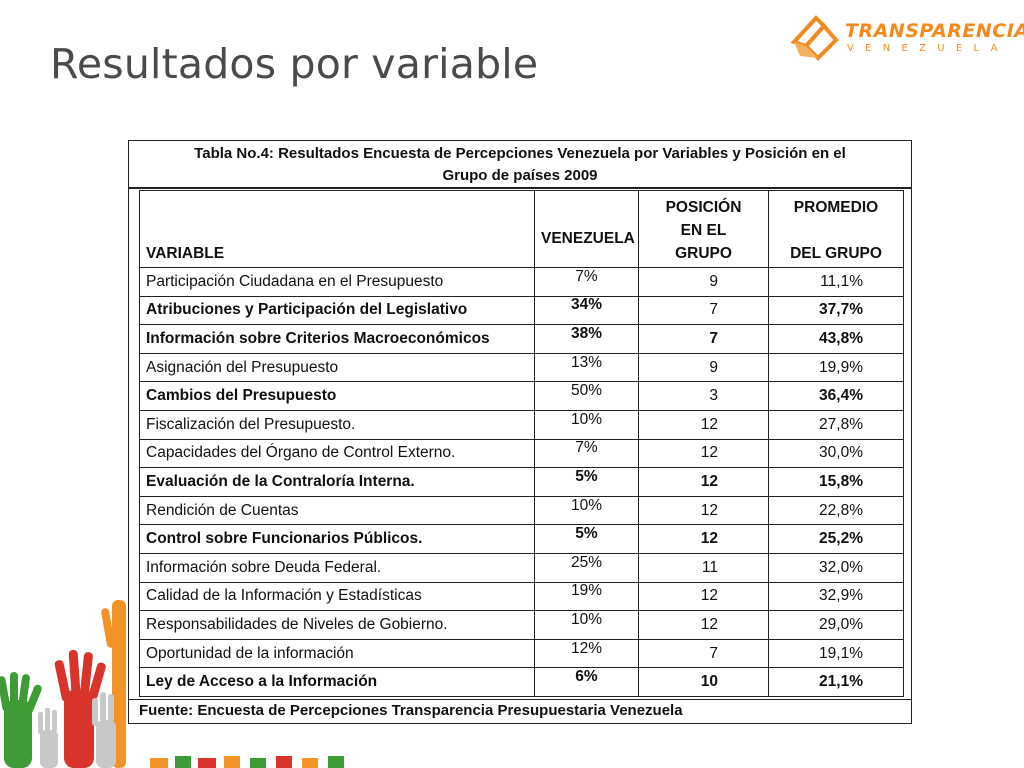 Image resolution: width=1024 pixels, height=768 pixels. Describe the element at coordinates (934, 31) in the screenshot. I see `logo-name: TRANSPARENCIA` at that location.